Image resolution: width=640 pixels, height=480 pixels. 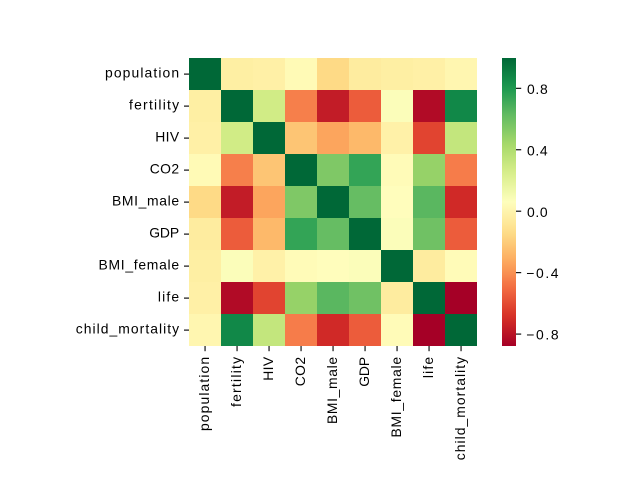 I want to click on svg-text: −0.8, so click(x=542, y=335).